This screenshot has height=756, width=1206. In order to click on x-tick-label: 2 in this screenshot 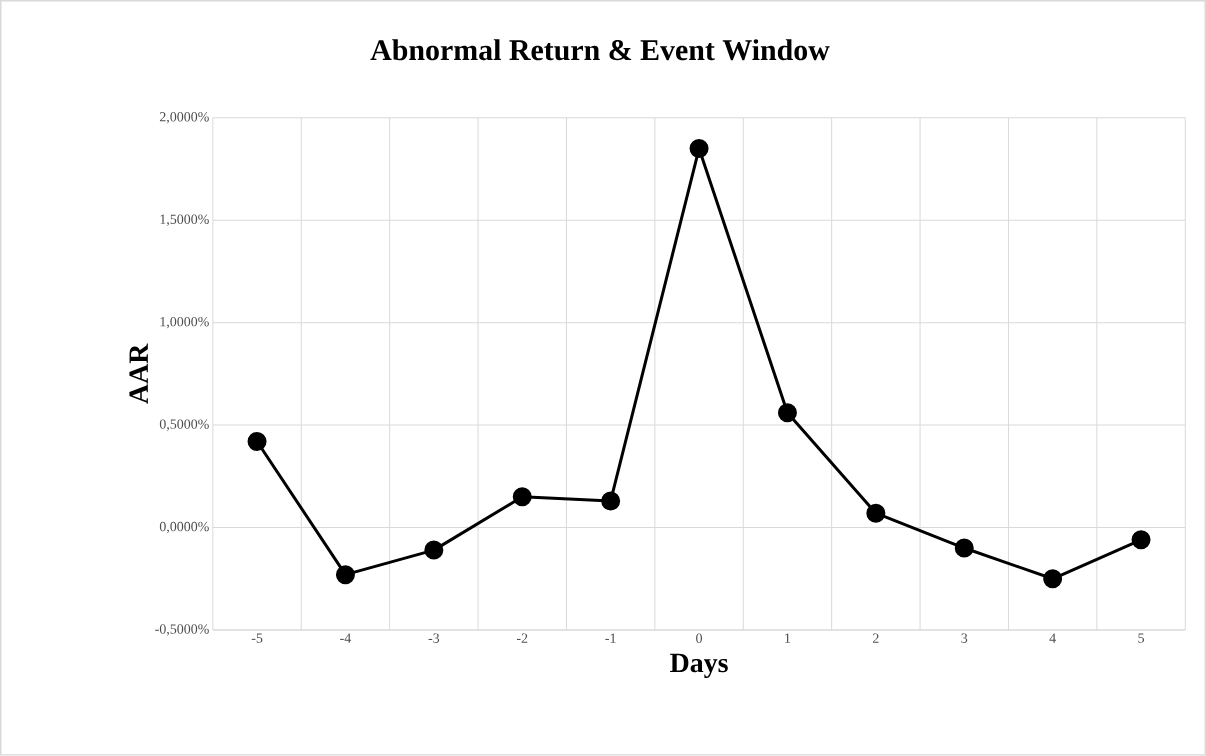, I will do `click(875, 638)`.